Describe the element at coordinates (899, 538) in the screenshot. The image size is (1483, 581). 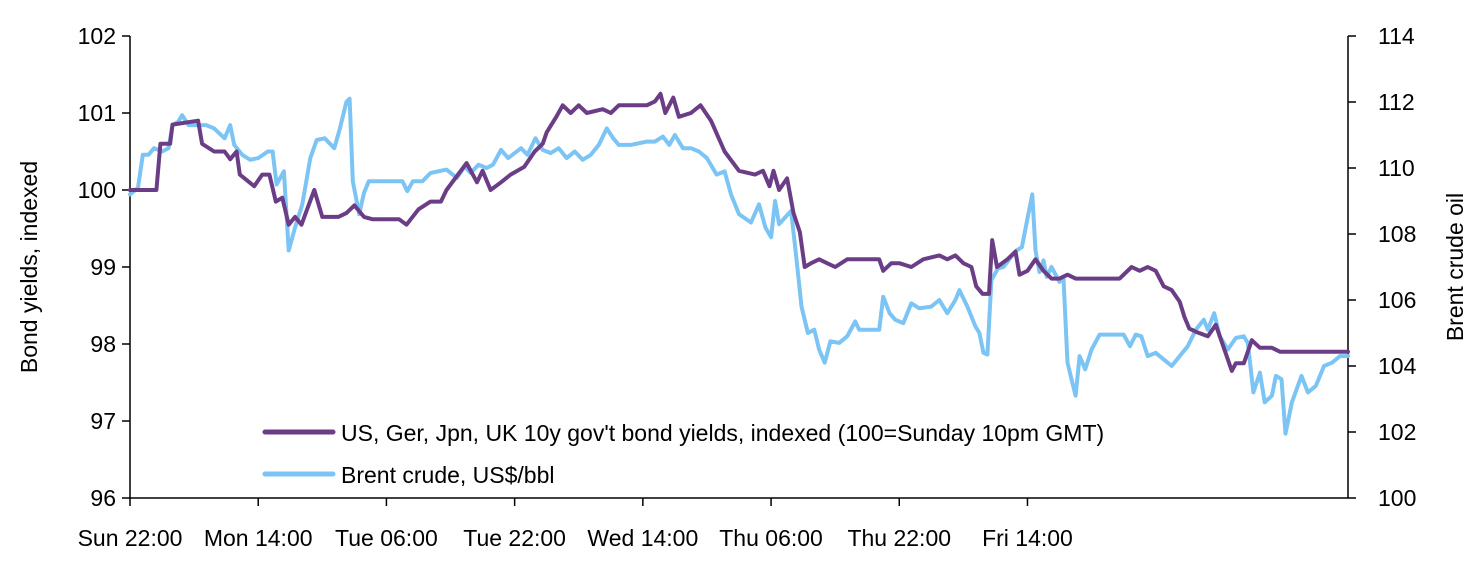
I see `x-tick-label: Thu 22:00` at that location.